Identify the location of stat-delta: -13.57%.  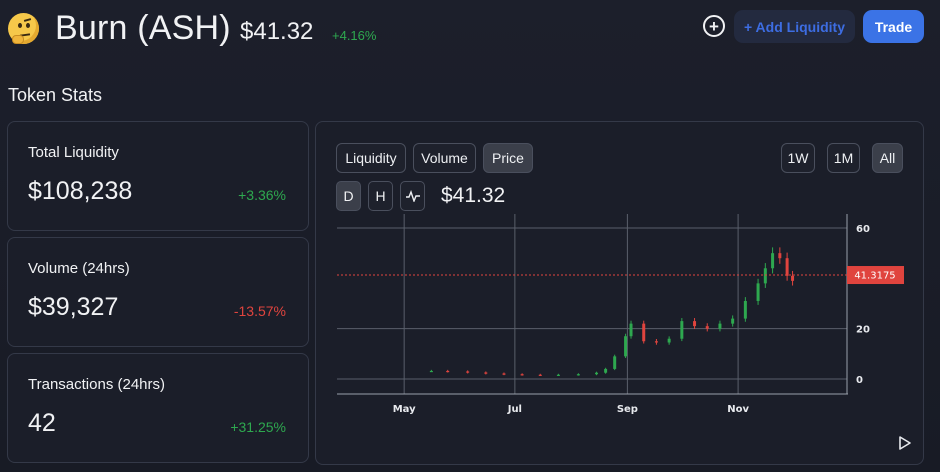
(259, 311).